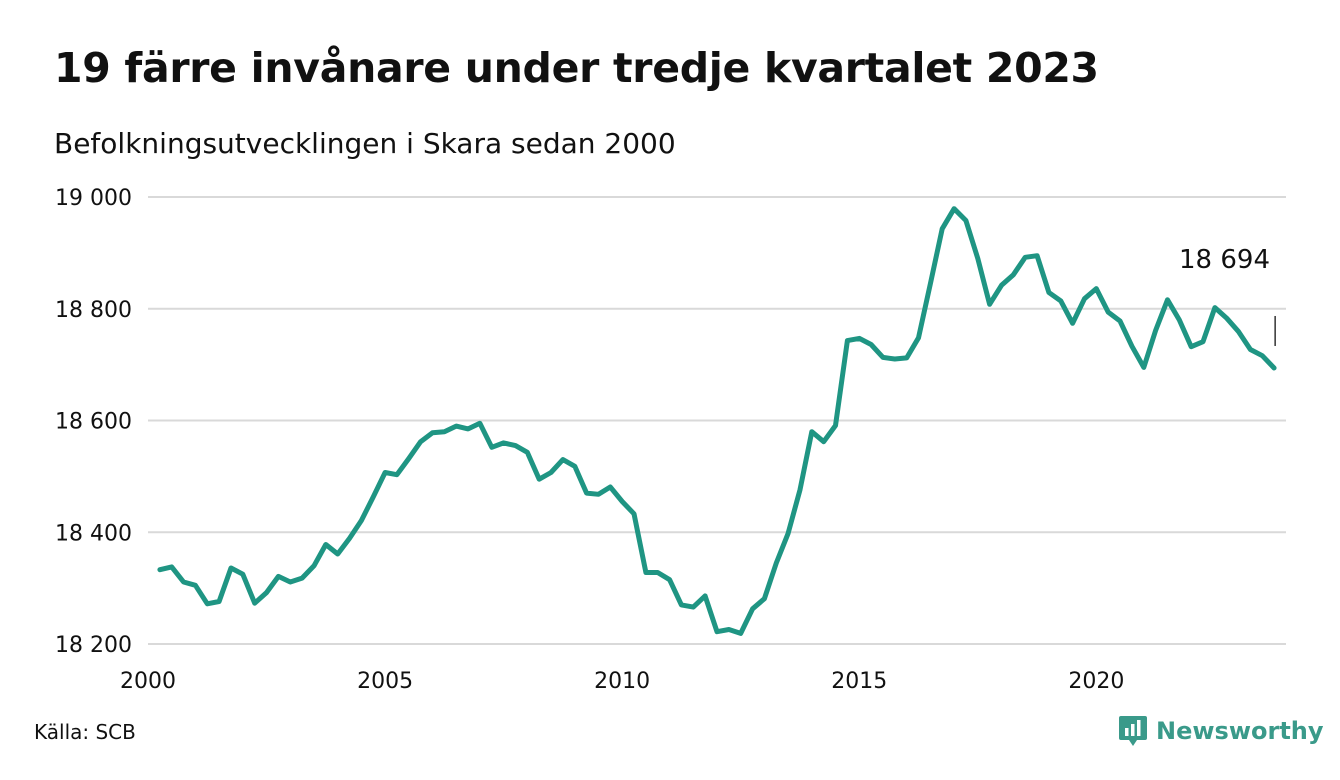  What do you see at coordinates (148, 681) in the screenshot?
I see `x-tick-label: 2000` at bounding box center [148, 681].